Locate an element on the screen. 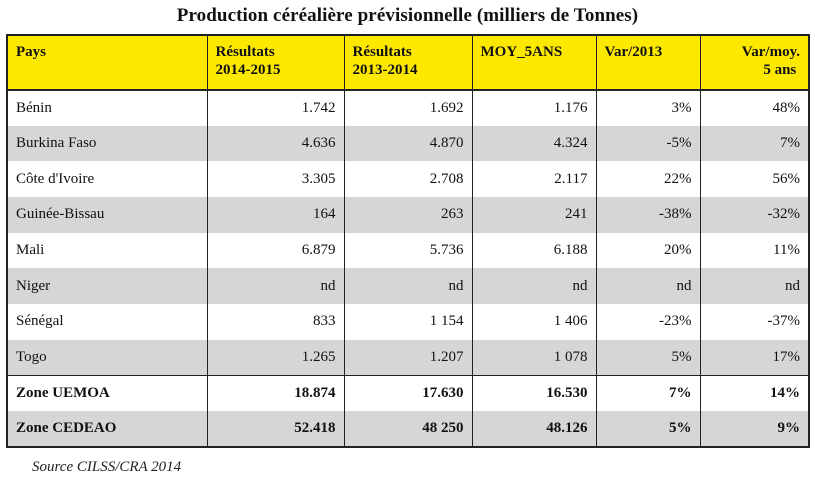 The height and width of the screenshot is (488, 815). cell-pays: Zone UEMOA is located at coordinates (107, 393).